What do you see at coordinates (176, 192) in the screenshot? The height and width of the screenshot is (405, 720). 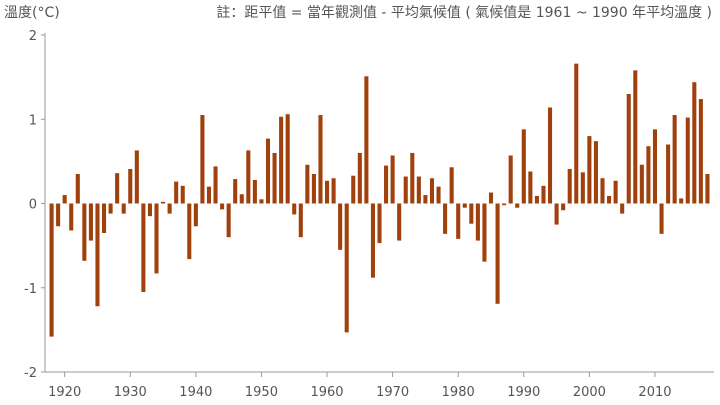 I see `bar-1937` at bounding box center [176, 192].